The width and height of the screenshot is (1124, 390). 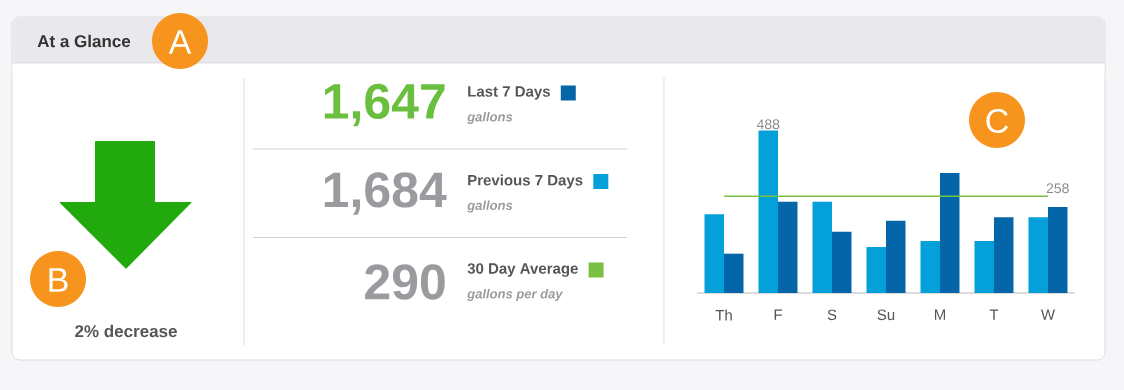 What do you see at coordinates (886, 315) in the screenshot?
I see `x-tick-label: Su` at bounding box center [886, 315].